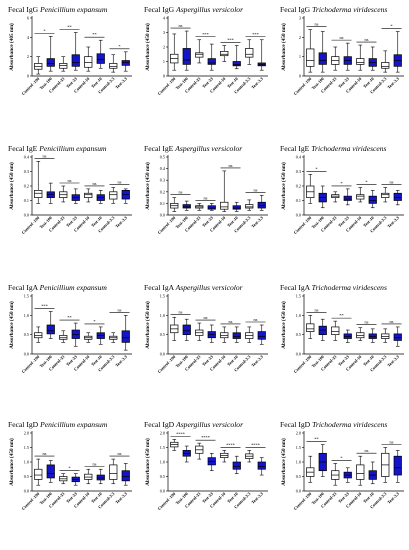  I want to click on panel-title: Fecal IgD Penicillium expansum, so click(58, 424).